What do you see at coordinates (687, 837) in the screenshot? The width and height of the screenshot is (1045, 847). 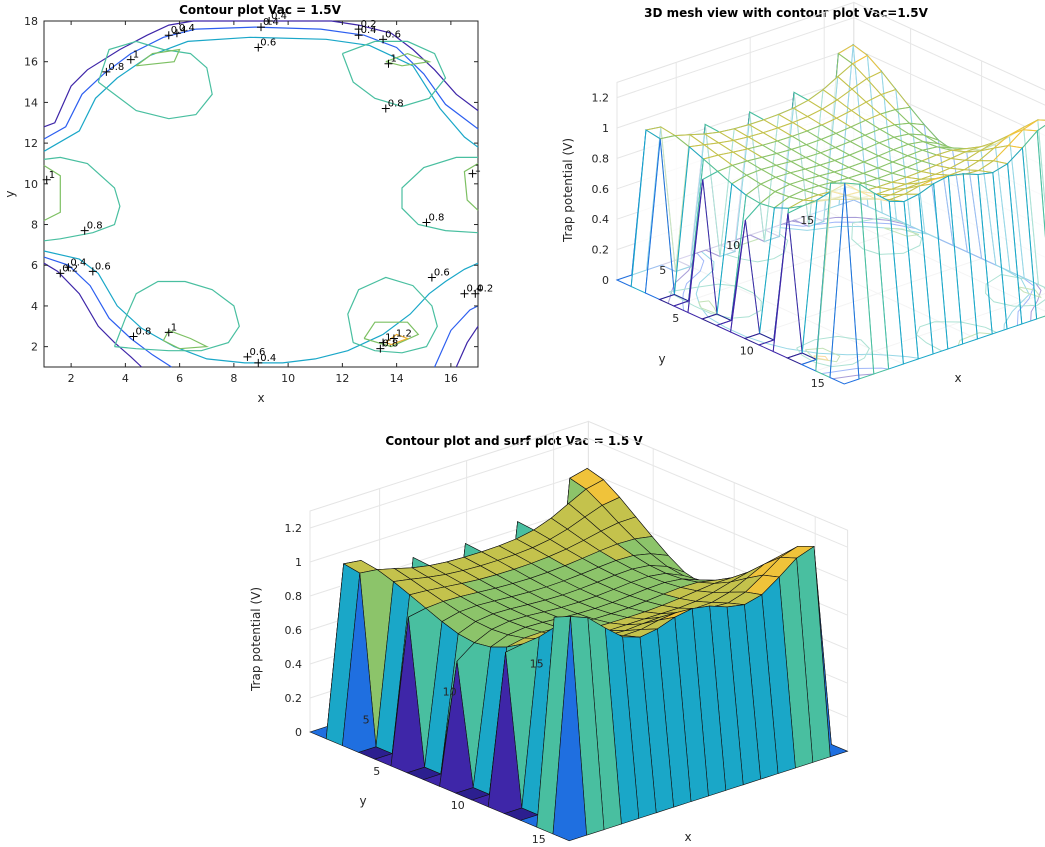 I see `surf-x-label: x` at bounding box center [687, 837].